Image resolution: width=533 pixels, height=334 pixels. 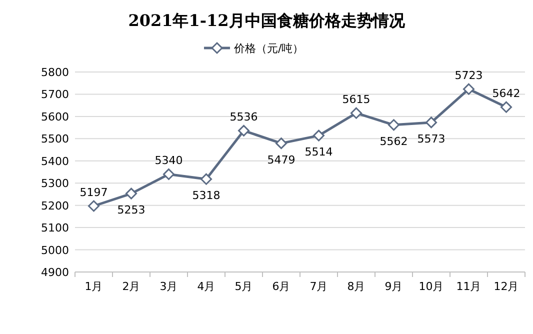 I want to click on chart-title: 2021年1-12月中国食糖价格走势情况, so click(x=267, y=20).